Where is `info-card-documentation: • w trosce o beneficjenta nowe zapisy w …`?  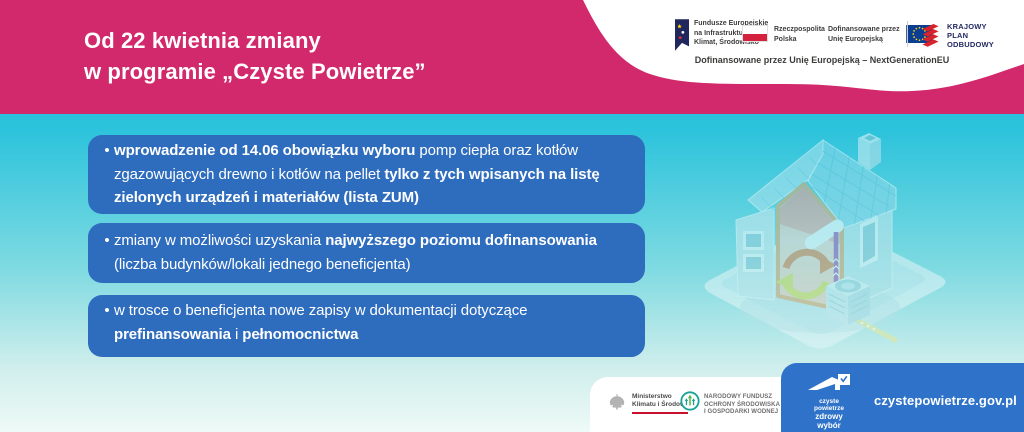 info-card-documentation: • w trosce o beneficjenta nowe zapisy w … is located at coordinates (366, 326).